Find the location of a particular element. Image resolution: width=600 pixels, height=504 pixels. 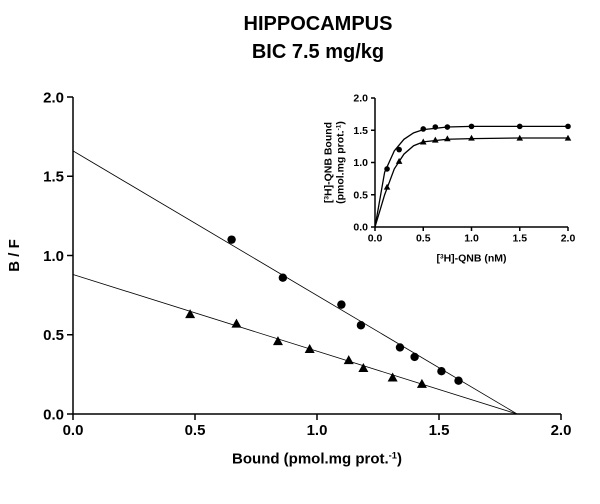

y-axis-title-part: ) is located at coordinates (341, 123).